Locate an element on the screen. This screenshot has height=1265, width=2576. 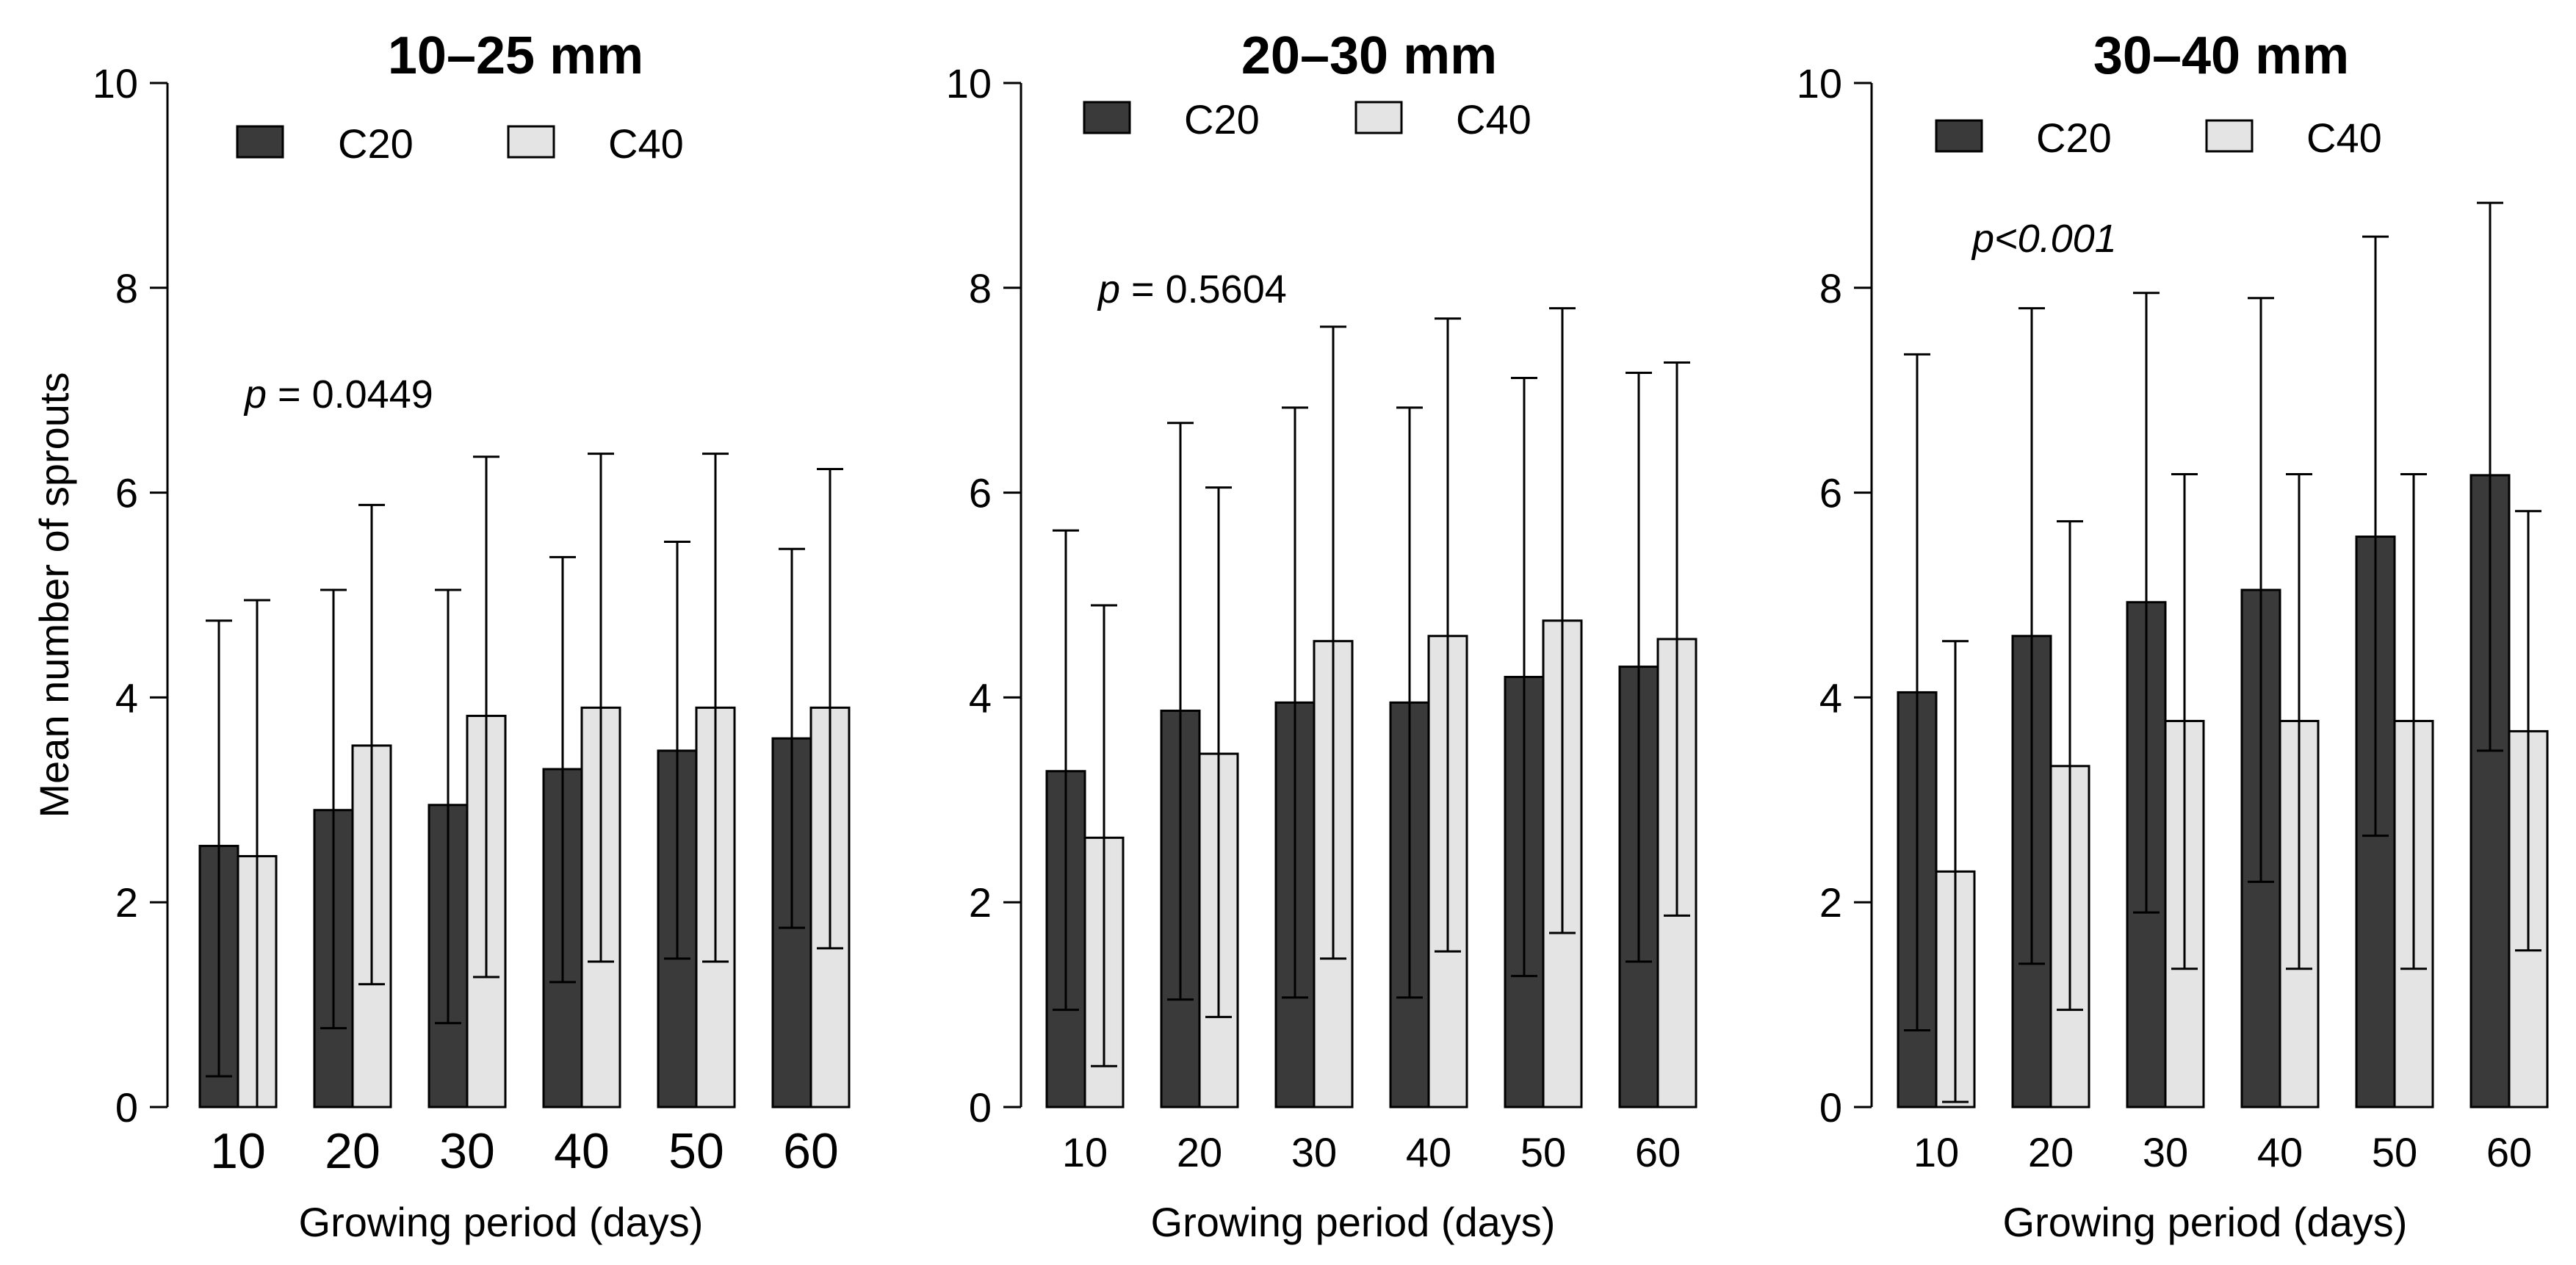
p-value-number: = 0.0449 is located at coordinates (350, 394).